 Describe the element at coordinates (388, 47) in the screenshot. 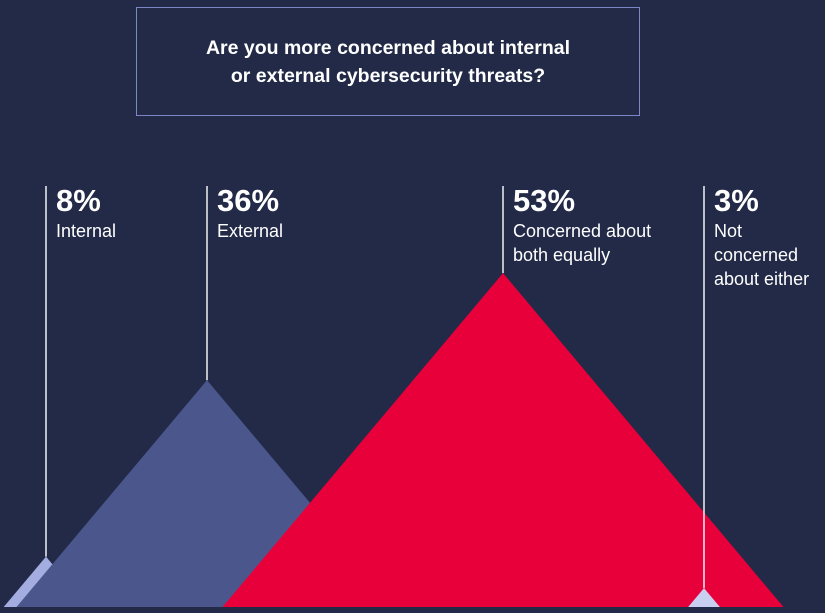

I see `chart-title-line-1: Are you more concerned about internal` at that location.